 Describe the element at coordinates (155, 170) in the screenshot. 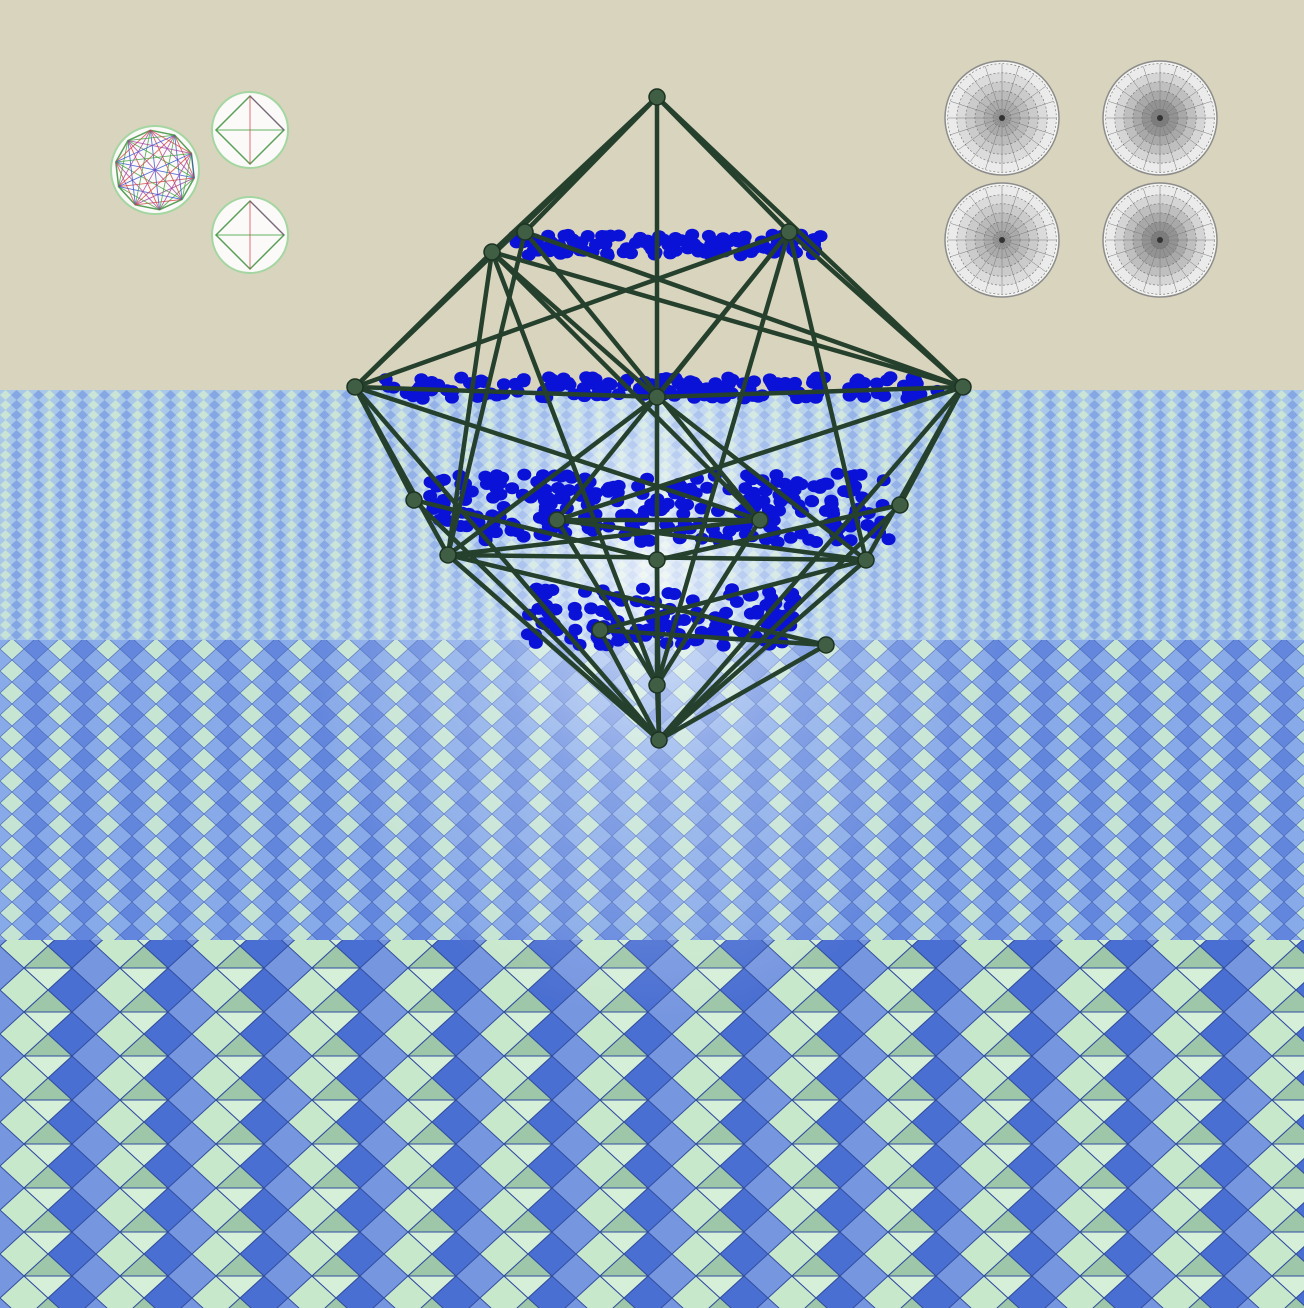

I see `icosahedron-inset` at that location.